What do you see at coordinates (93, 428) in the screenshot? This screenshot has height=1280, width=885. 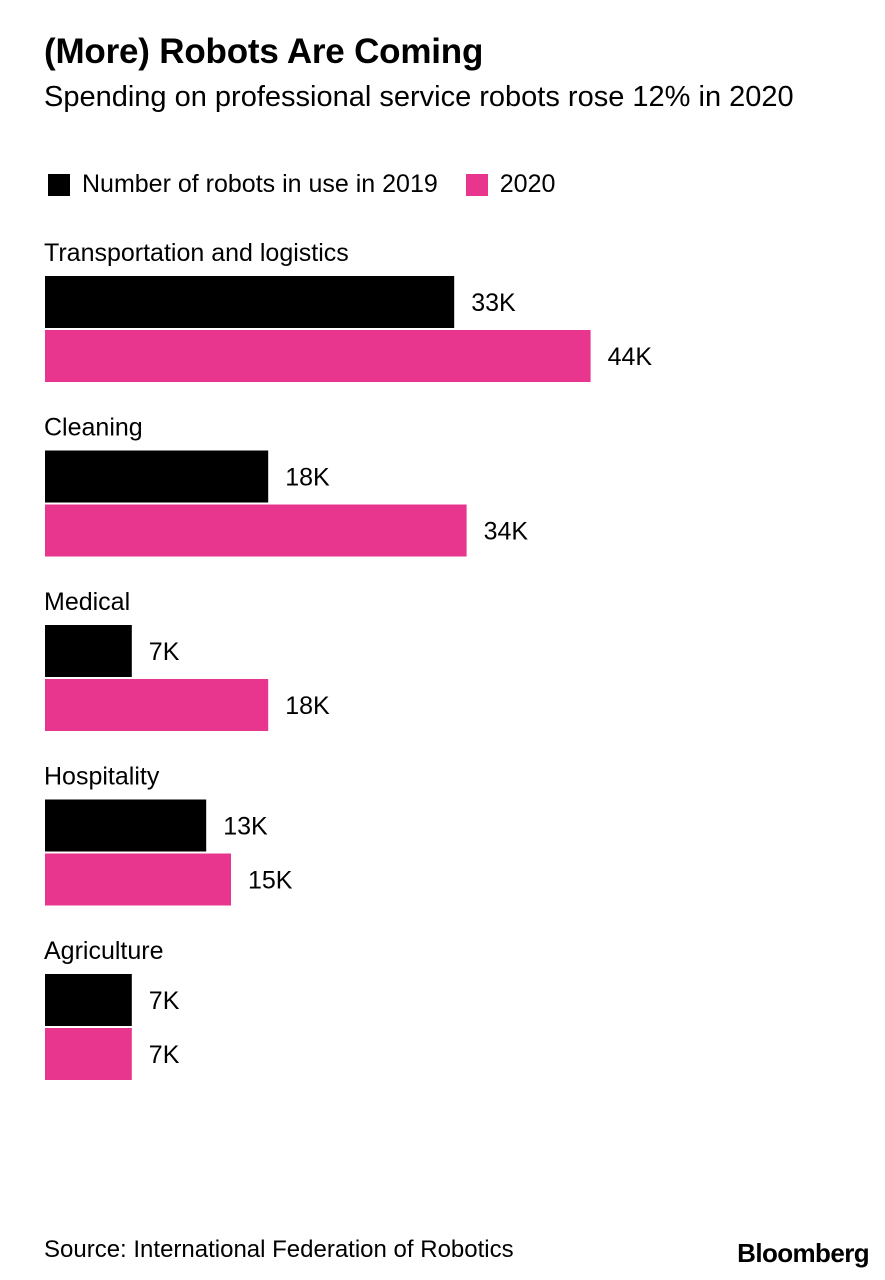 I see `category-label-cleaning: Cleaning` at bounding box center [93, 428].